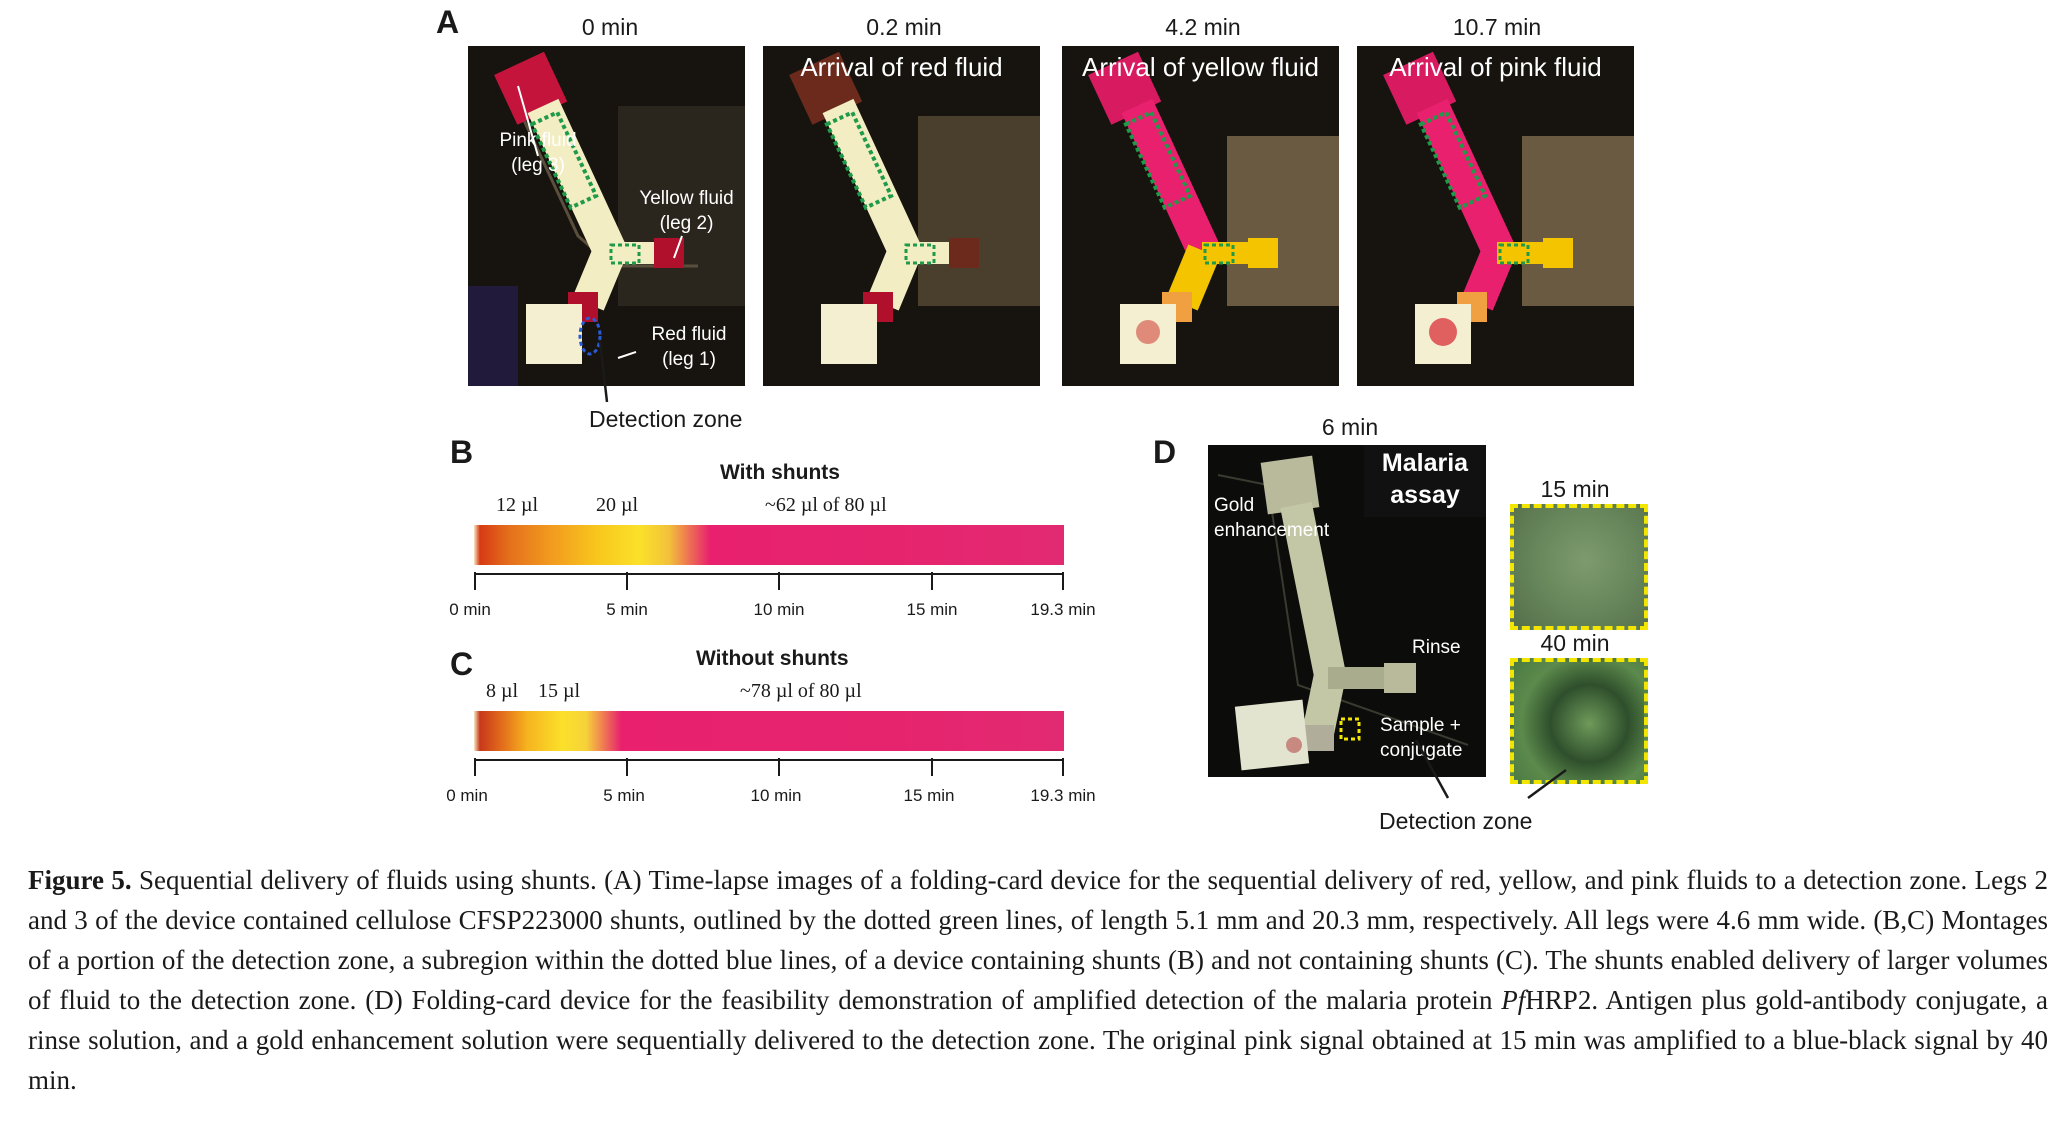 Image resolution: width=2062 pixels, height=1145 pixels. Describe the element at coordinates (1350, 427) in the screenshot. I see `panel-d-time-main: 6 min` at that location.